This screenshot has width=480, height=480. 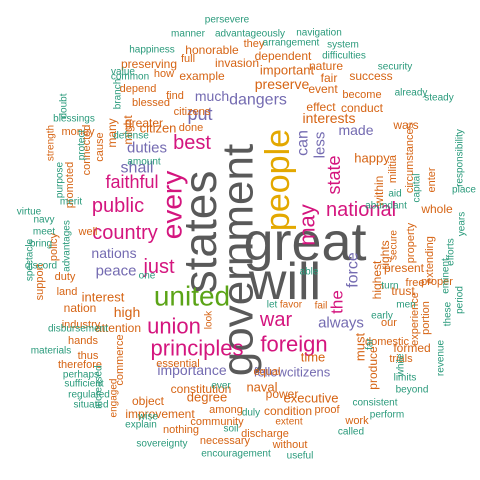 I want to click on word-navigation: navigation, so click(x=319, y=33).